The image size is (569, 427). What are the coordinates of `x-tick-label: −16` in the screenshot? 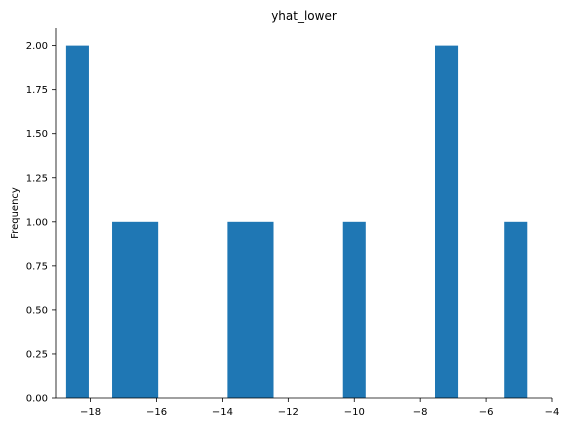 It's located at (156, 412).